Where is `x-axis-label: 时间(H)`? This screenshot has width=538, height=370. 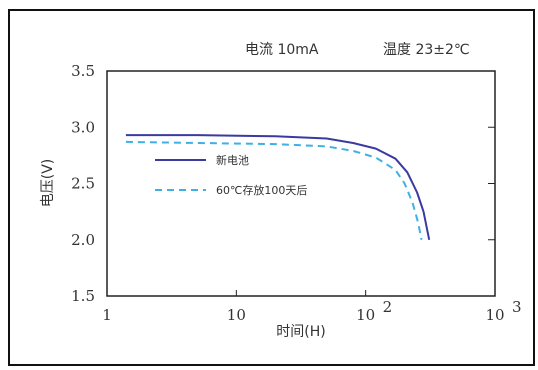
x-axis-label: 时间(H) is located at coordinates (300, 332).